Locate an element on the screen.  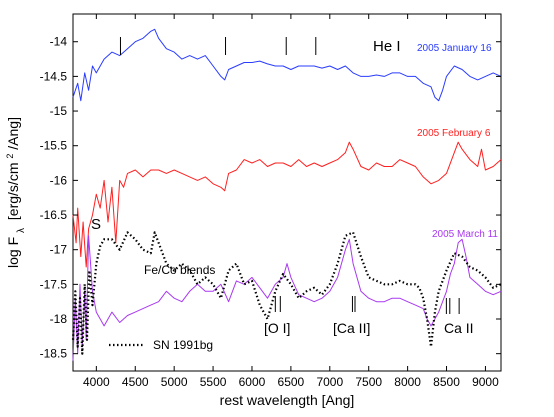
x-tick-label: 8500 is located at coordinates (446, 382).